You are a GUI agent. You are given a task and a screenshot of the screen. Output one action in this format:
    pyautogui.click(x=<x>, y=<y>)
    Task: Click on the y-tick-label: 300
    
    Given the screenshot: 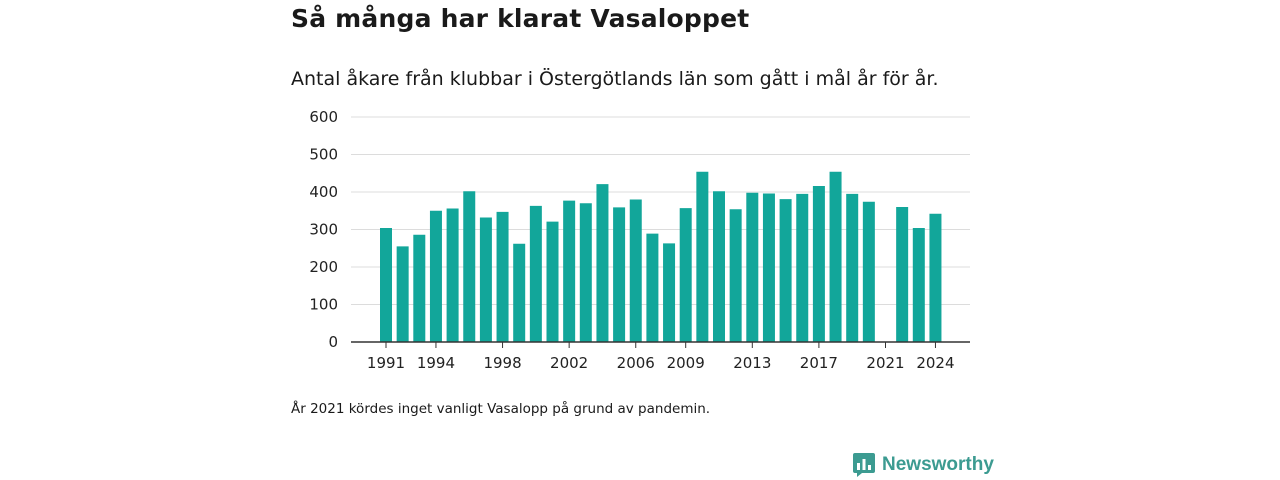 What is the action you would take?
    pyautogui.click(x=323, y=230)
    